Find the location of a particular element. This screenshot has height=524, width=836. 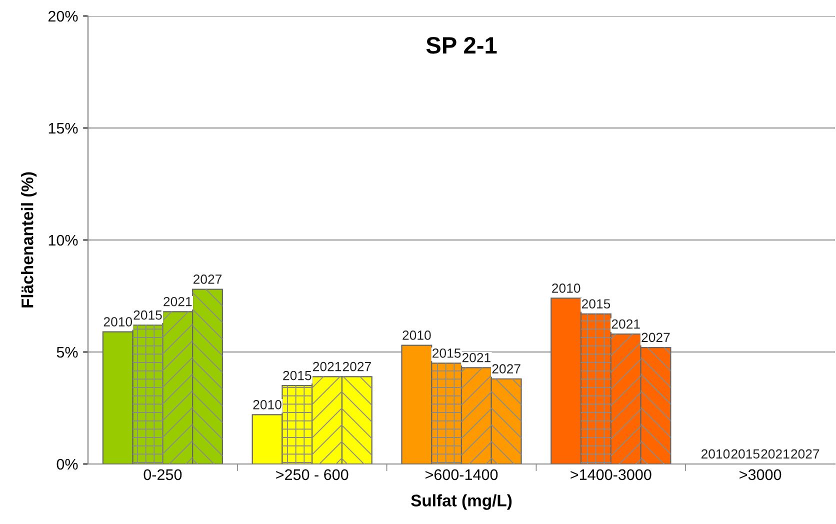

x-tick-label: >1400-3000 is located at coordinates (611, 474).